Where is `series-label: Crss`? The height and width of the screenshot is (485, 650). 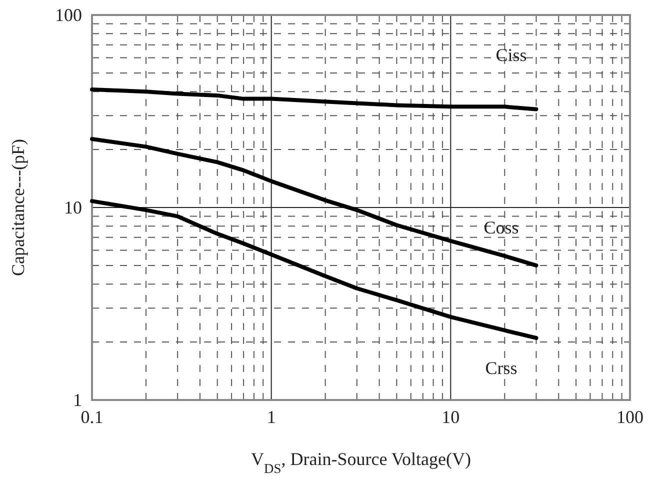 series-label: Crss is located at coordinates (501, 368).